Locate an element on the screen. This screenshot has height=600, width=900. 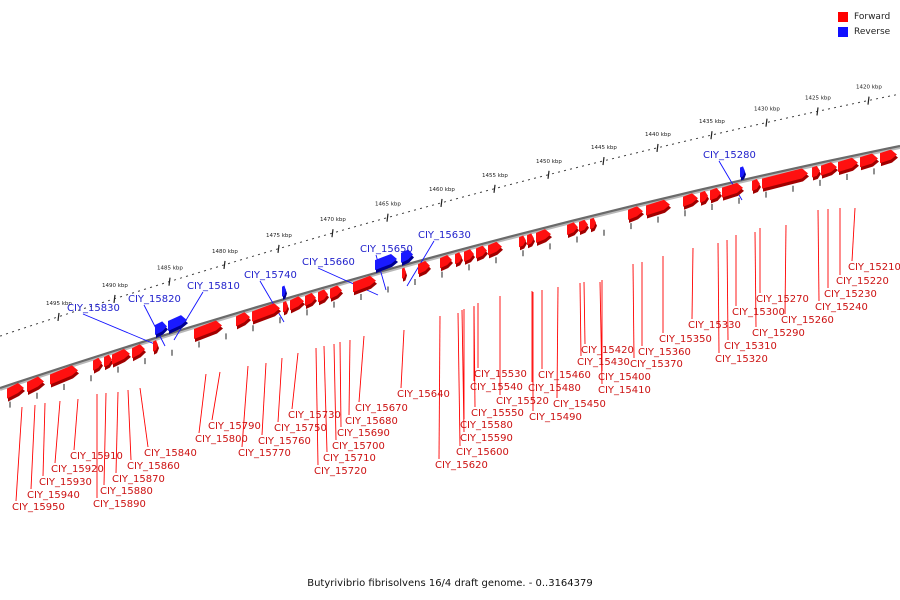
reverse-label: Reverse is located at coordinates (872, 31).